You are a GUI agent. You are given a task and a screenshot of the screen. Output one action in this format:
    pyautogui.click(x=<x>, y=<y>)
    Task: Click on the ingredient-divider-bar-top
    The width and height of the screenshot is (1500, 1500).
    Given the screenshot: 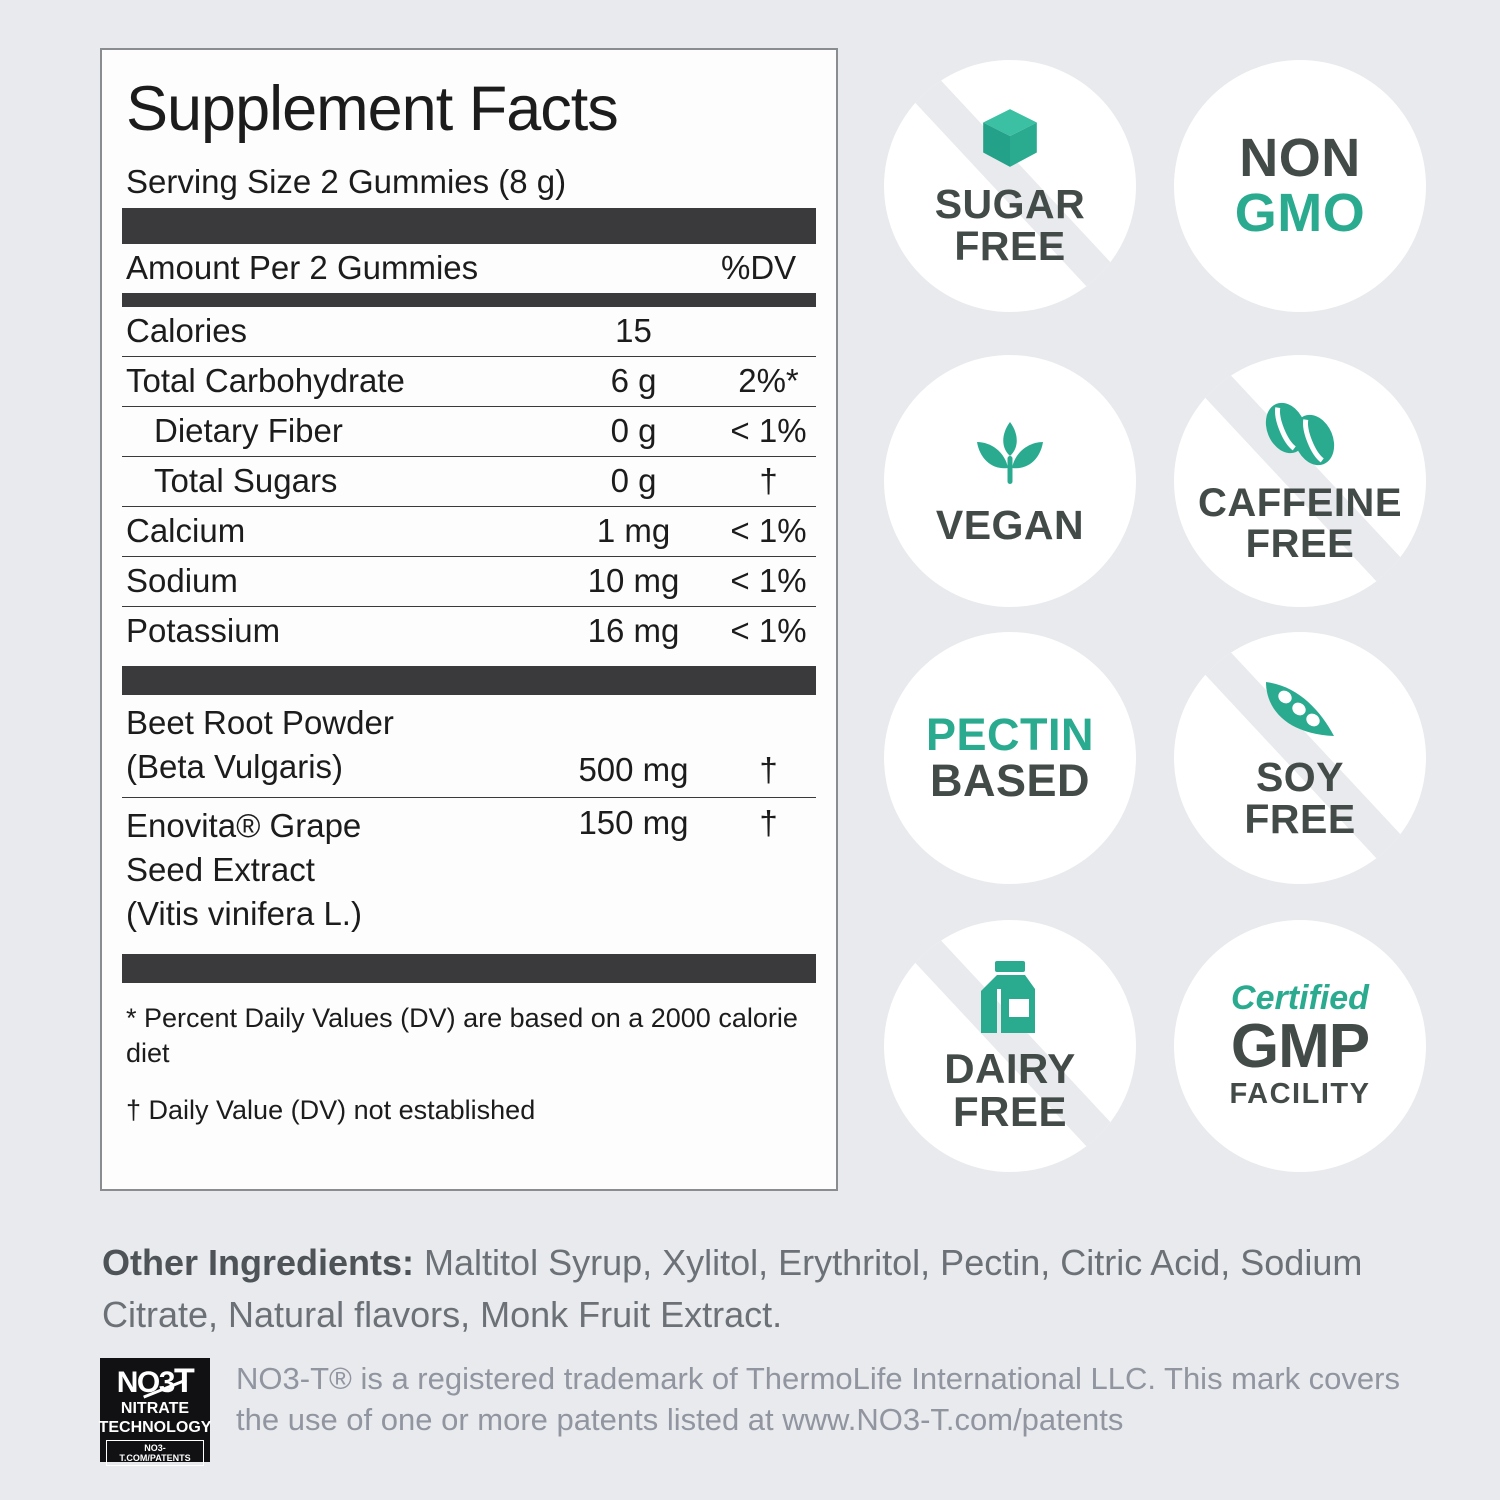 What is the action you would take?
    pyautogui.click(x=469, y=680)
    